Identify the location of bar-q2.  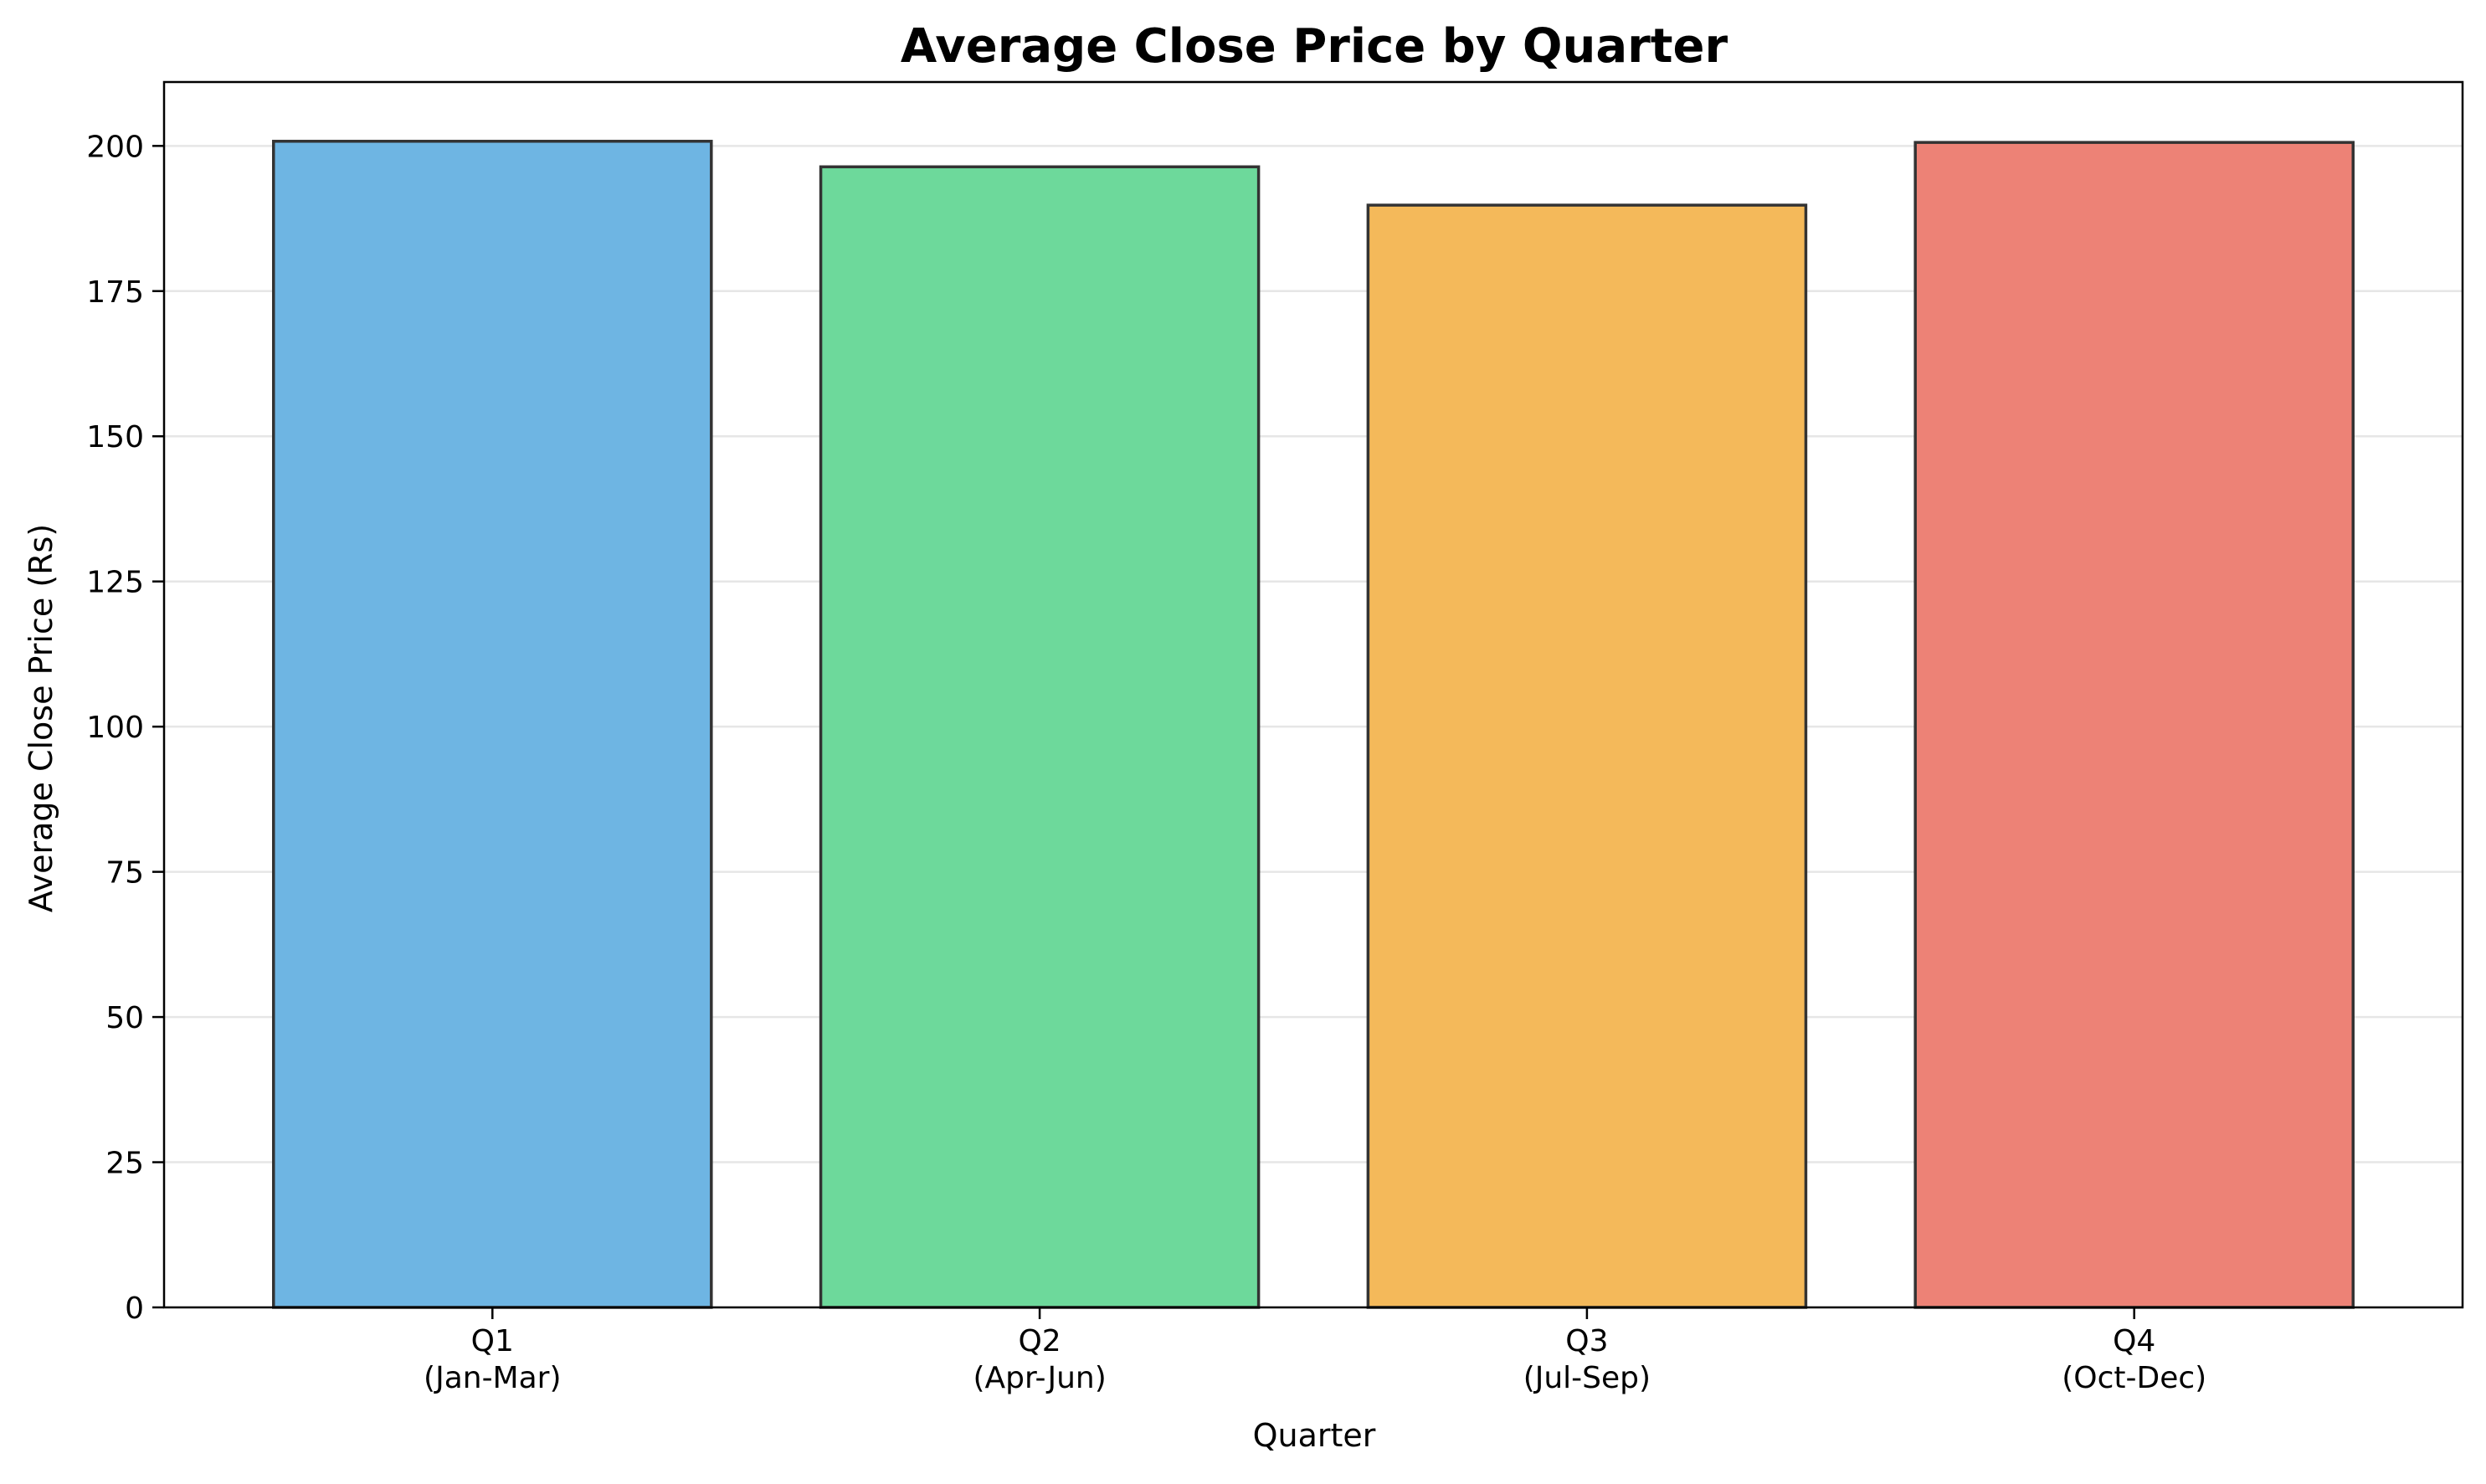
(1040, 737).